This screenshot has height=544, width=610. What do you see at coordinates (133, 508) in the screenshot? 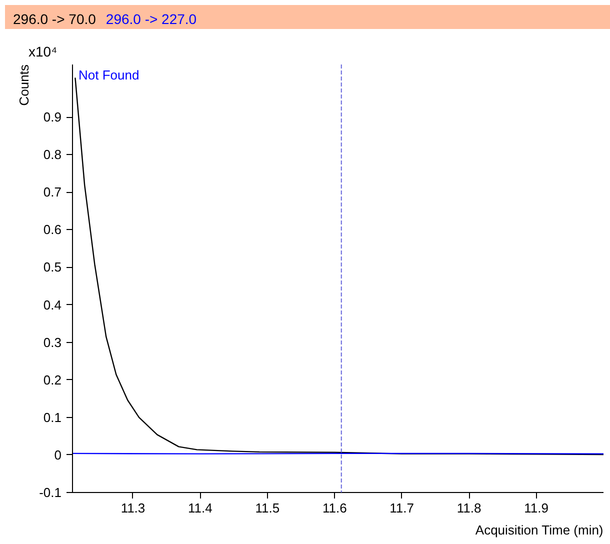
I see `x-tick-label: 11.3` at bounding box center [133, 508].